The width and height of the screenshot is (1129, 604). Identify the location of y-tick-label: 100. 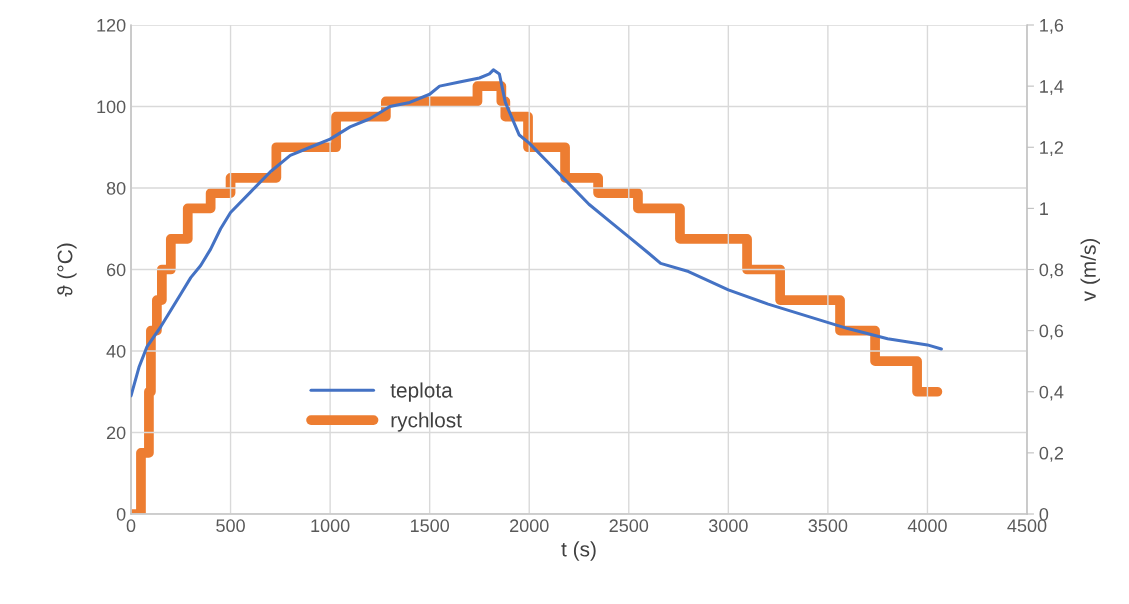
(111, 107).